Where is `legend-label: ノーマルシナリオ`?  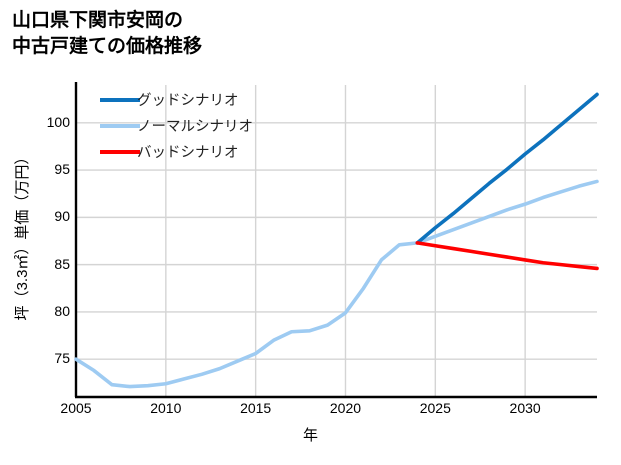
legend-label: ノーマルシナリオ is located at coordinates (195, 127).